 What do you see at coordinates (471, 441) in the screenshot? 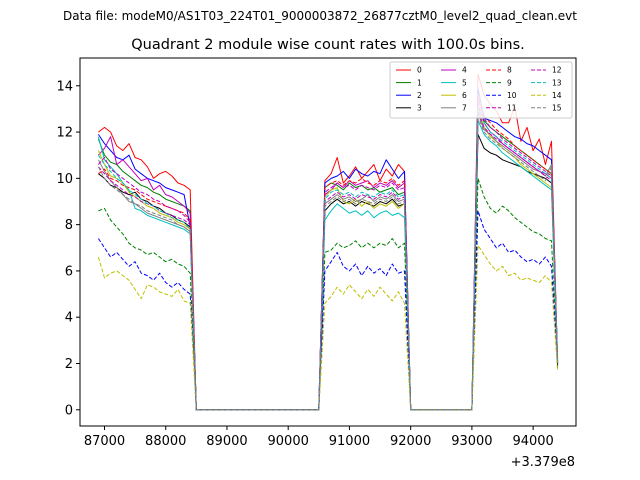
I see `x-tick-label: 93000` at bounding box center [471, 441].